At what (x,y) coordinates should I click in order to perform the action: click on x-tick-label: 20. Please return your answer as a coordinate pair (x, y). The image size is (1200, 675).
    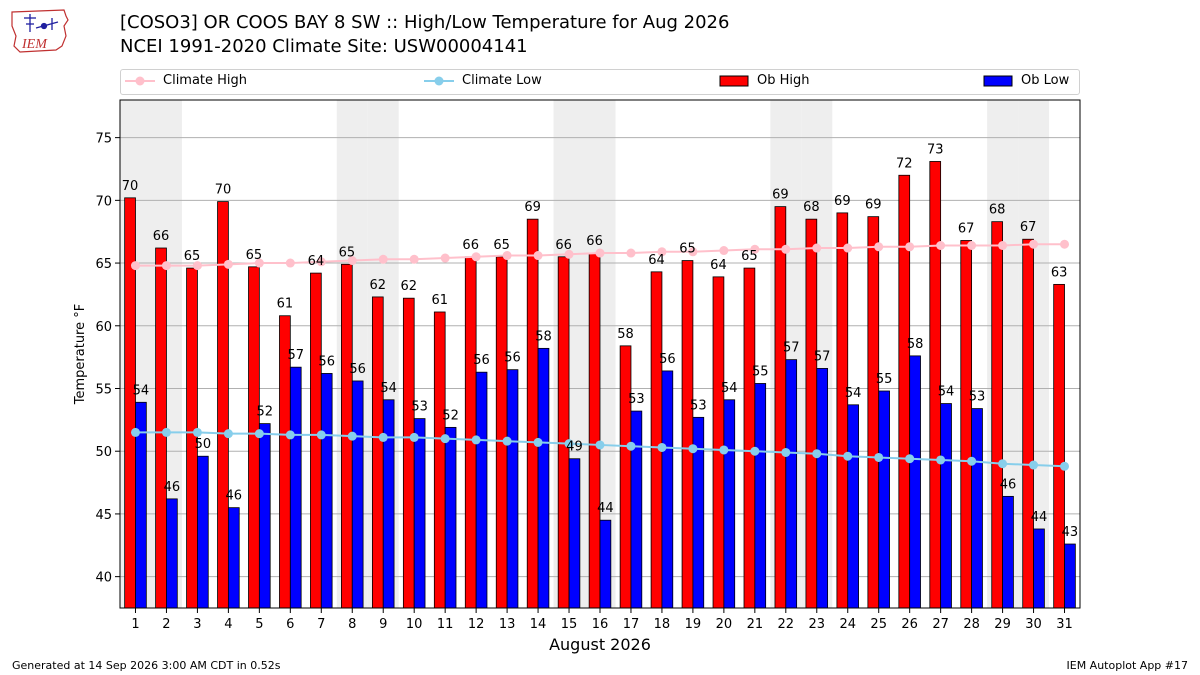
    Looking at the image, I should click on (724, 624).